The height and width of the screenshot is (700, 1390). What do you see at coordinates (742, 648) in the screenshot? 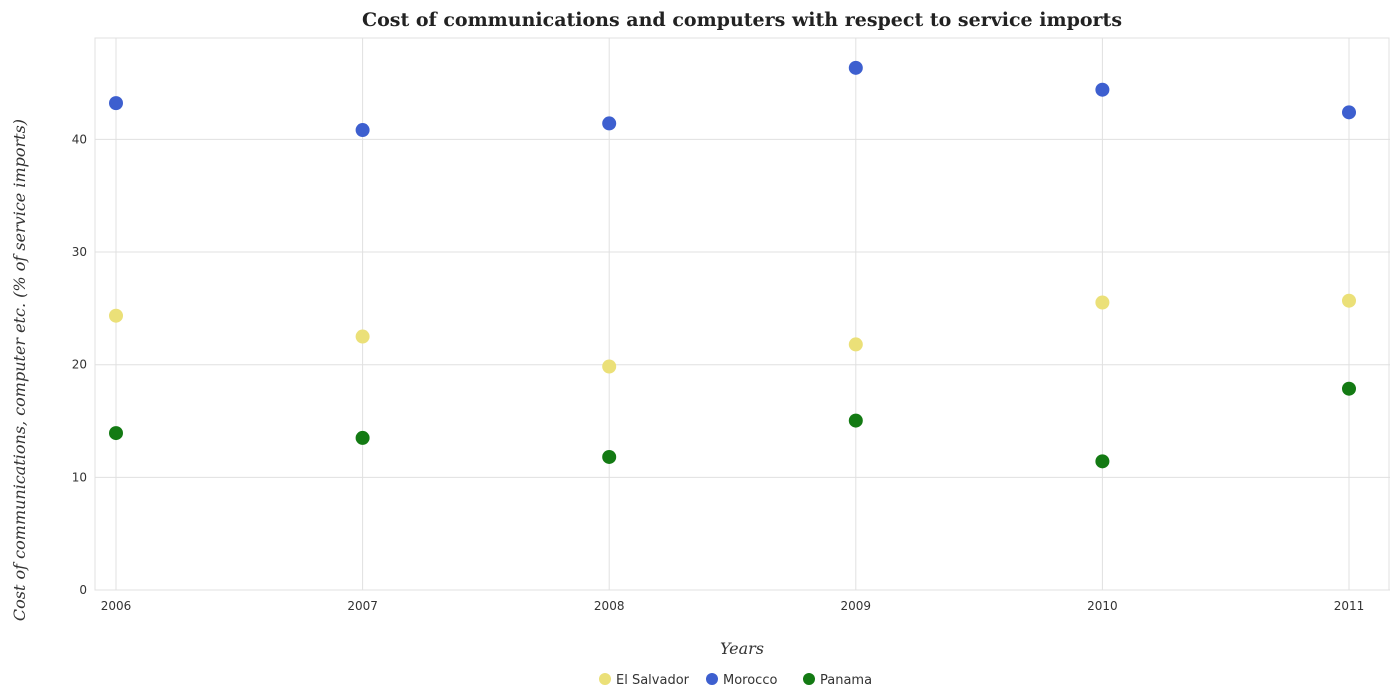
I see `x-axis-label: Years` at bounding box center [742, 648].